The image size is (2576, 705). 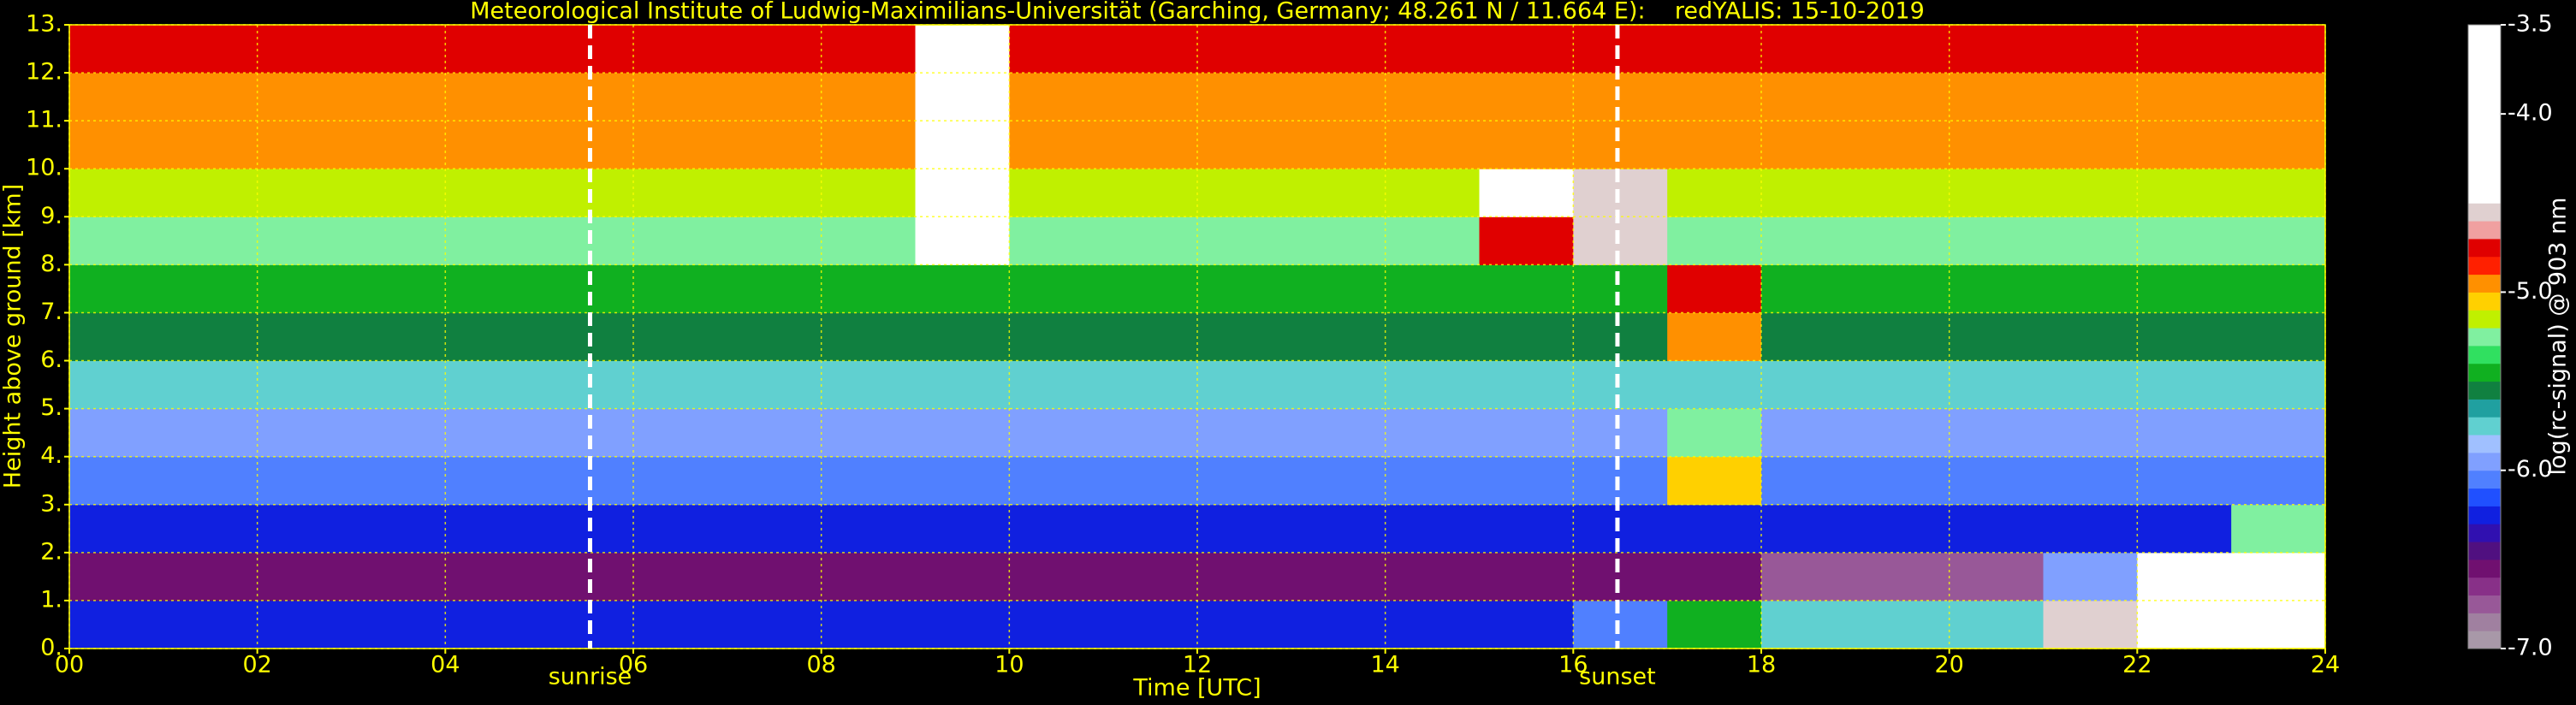 I want to click on colorbar-frame, so click(x=2484, y=336).